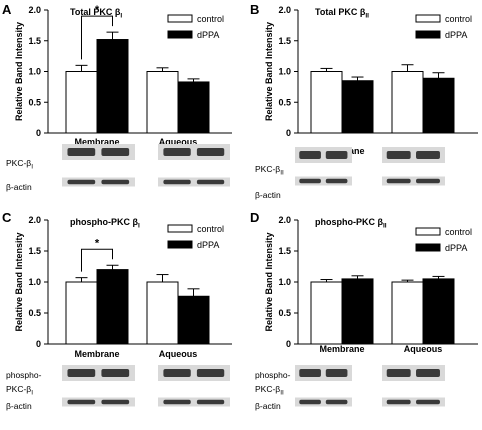  Describe the element at coordinates (367, 16) in the screenshot. I see `chart-title-sub: II` at that location.